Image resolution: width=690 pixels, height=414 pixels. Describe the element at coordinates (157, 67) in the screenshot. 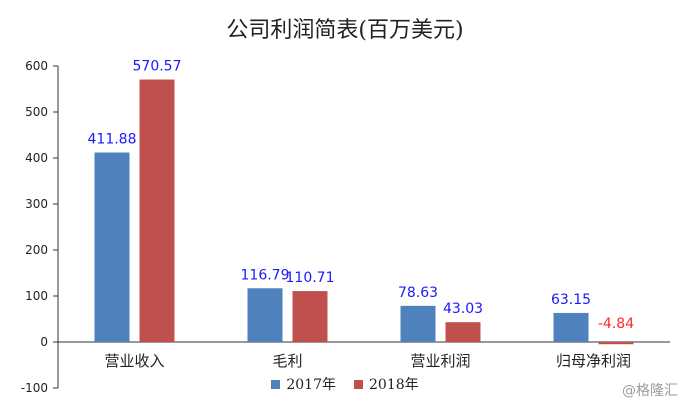

I see `data-label: 570.57` at that location.